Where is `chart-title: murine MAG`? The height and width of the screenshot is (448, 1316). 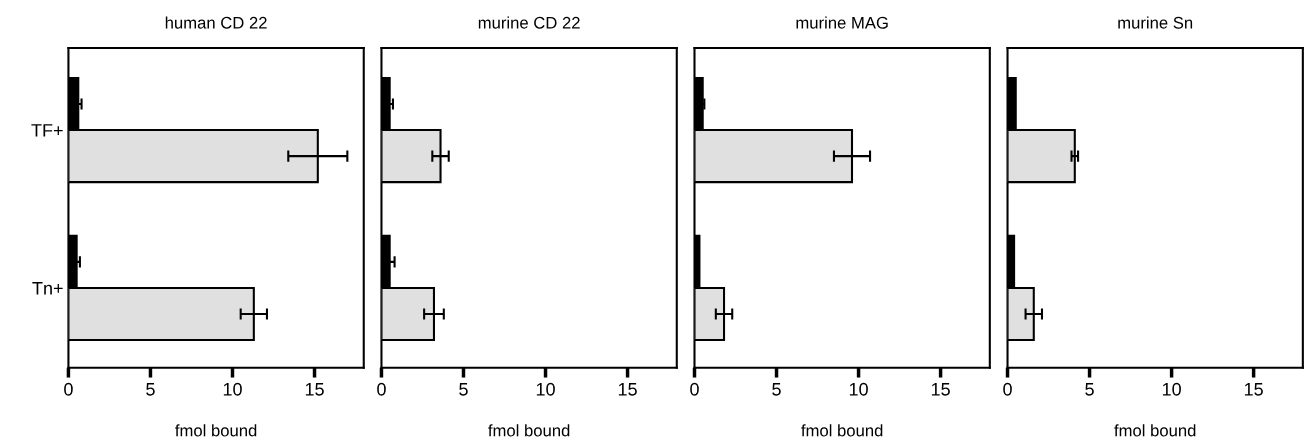 chart-title: murine MAG is located at coordinates (842, 22).